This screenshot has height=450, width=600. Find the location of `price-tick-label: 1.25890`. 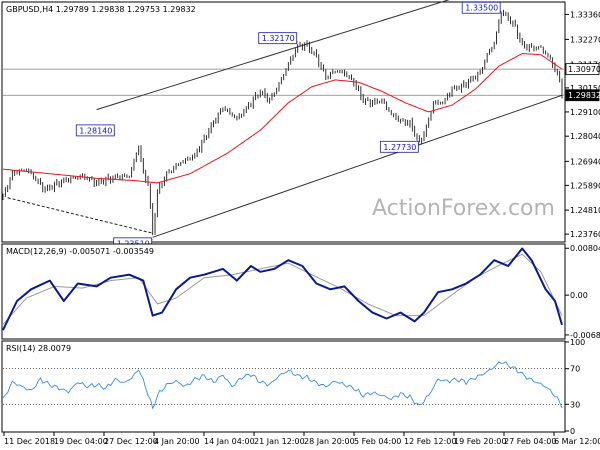

price-tick-label: 1.25890 is located at coordinates (585, 185).